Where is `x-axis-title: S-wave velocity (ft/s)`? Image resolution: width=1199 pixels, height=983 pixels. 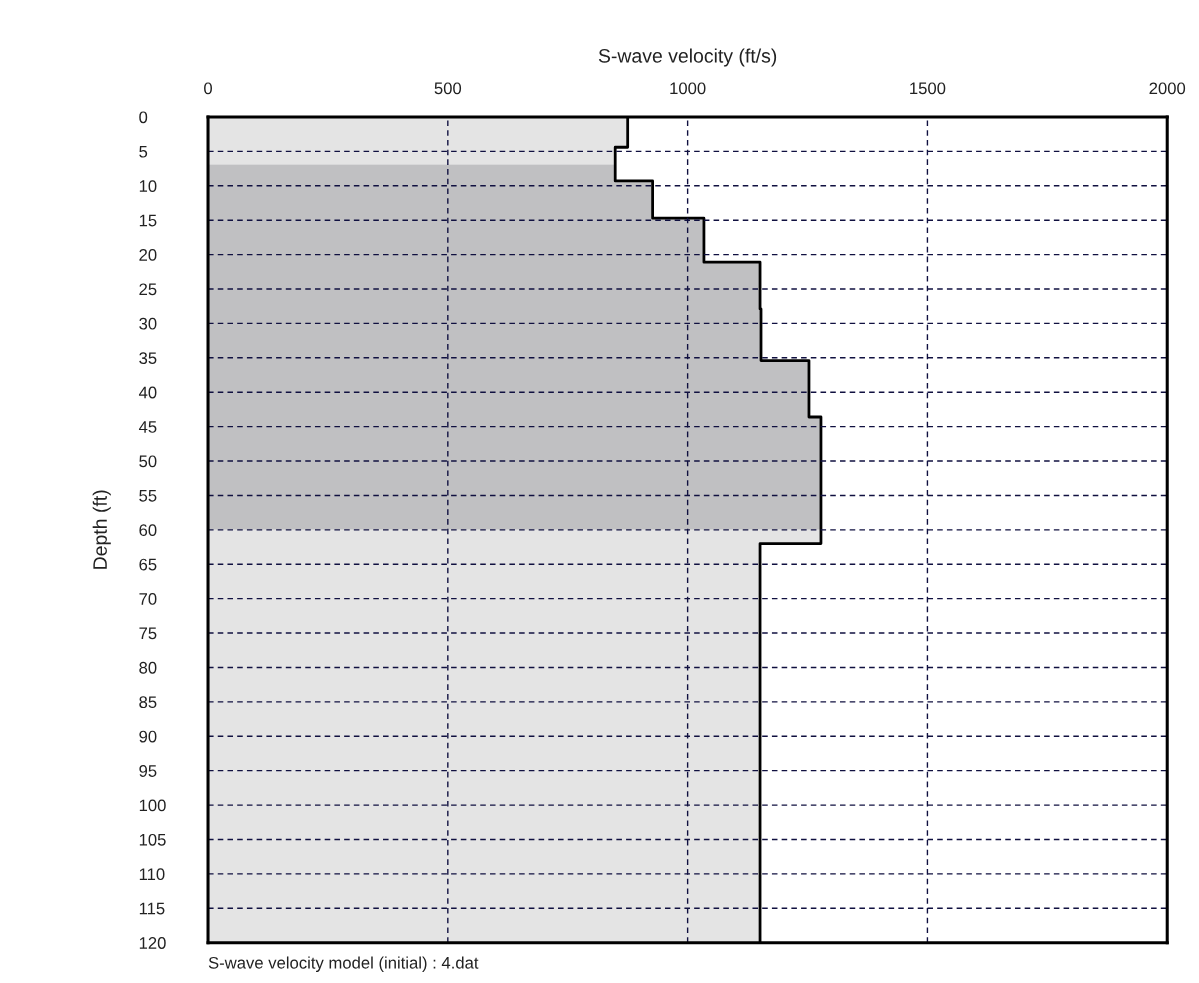
x-axis-title: S-wave velocity (ft/s) is located at coordinates (687, 57).